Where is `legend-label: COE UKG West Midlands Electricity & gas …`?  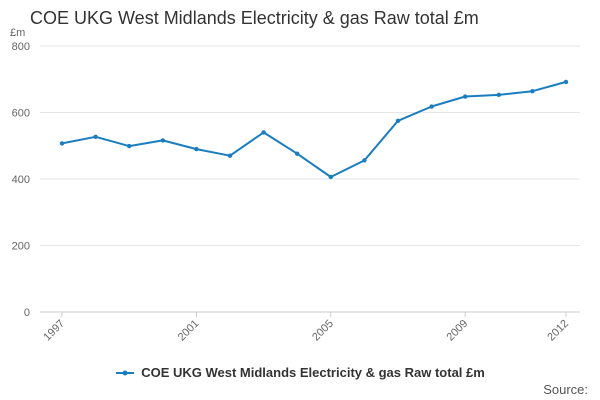 legend-label: COE UKG West Midlands Electricity & gas … is located at coordinates (313, 372).